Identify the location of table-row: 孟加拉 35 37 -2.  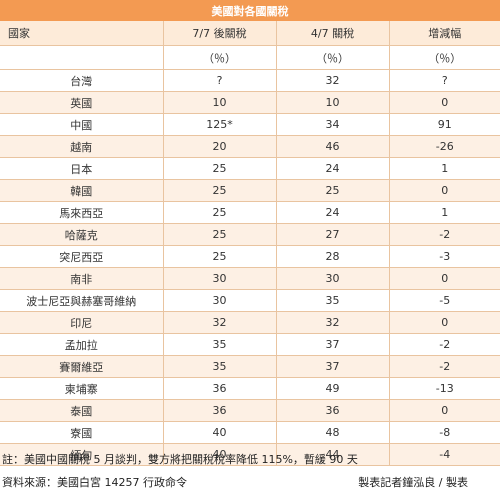
(250, 344).